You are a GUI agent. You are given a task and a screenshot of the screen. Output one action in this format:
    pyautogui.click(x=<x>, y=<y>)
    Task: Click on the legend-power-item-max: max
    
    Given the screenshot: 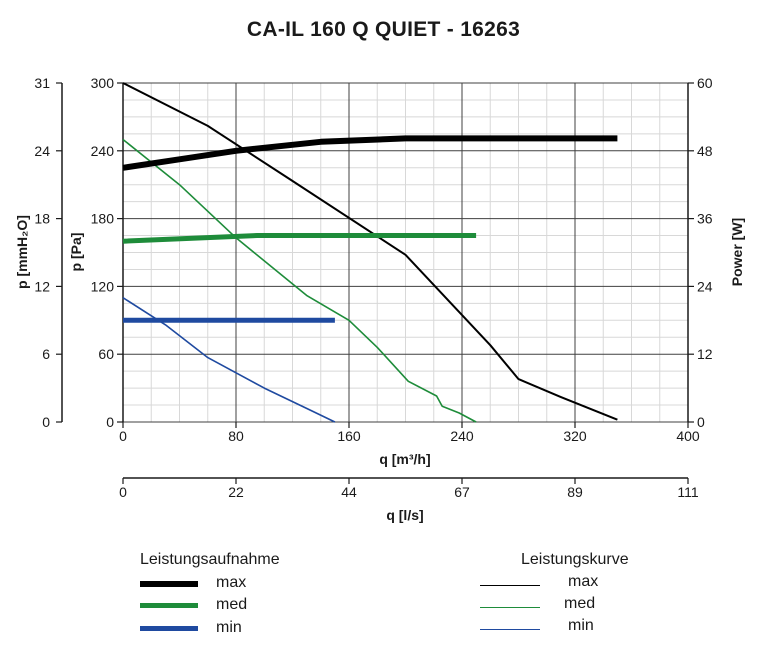 What is the action you would take?
    pyautogui.click(x=240, y=584)
    